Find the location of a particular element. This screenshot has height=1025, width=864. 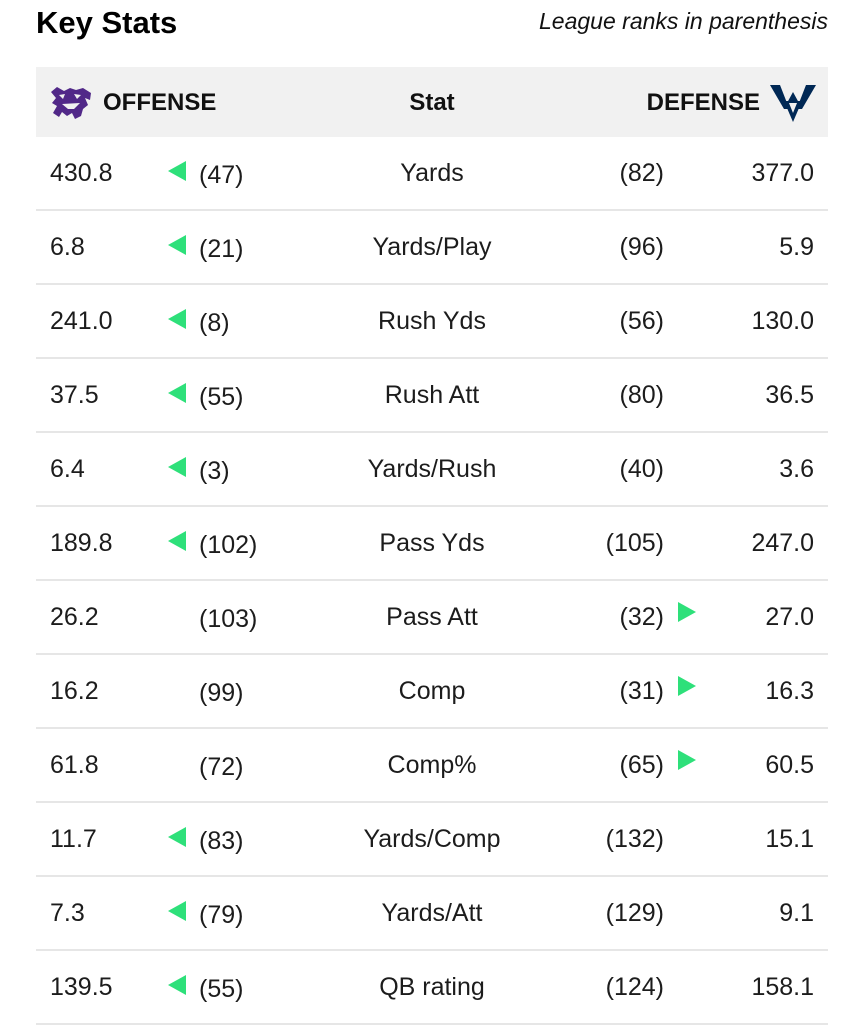

table-row: 7.3 (79) Yards/Att (129) 9.1 is located at coordinates (432, 914).